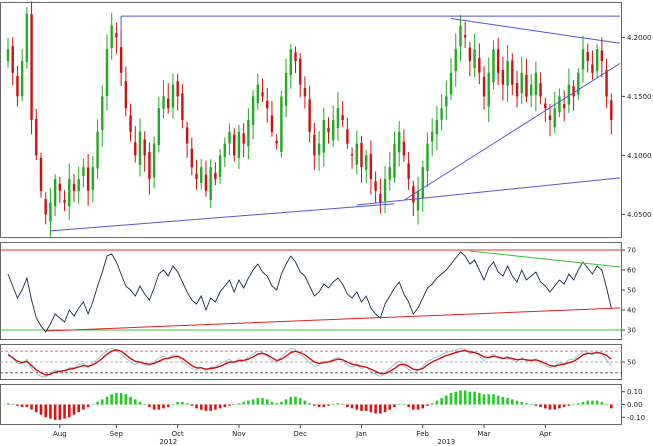 Image resolution: width=653 pixels, height=446 pixels. What do you see at coordinates (639, 38) in the screenshot?
I see `price-y-tick-label: 4.2000` at bounding box center [639, 38].